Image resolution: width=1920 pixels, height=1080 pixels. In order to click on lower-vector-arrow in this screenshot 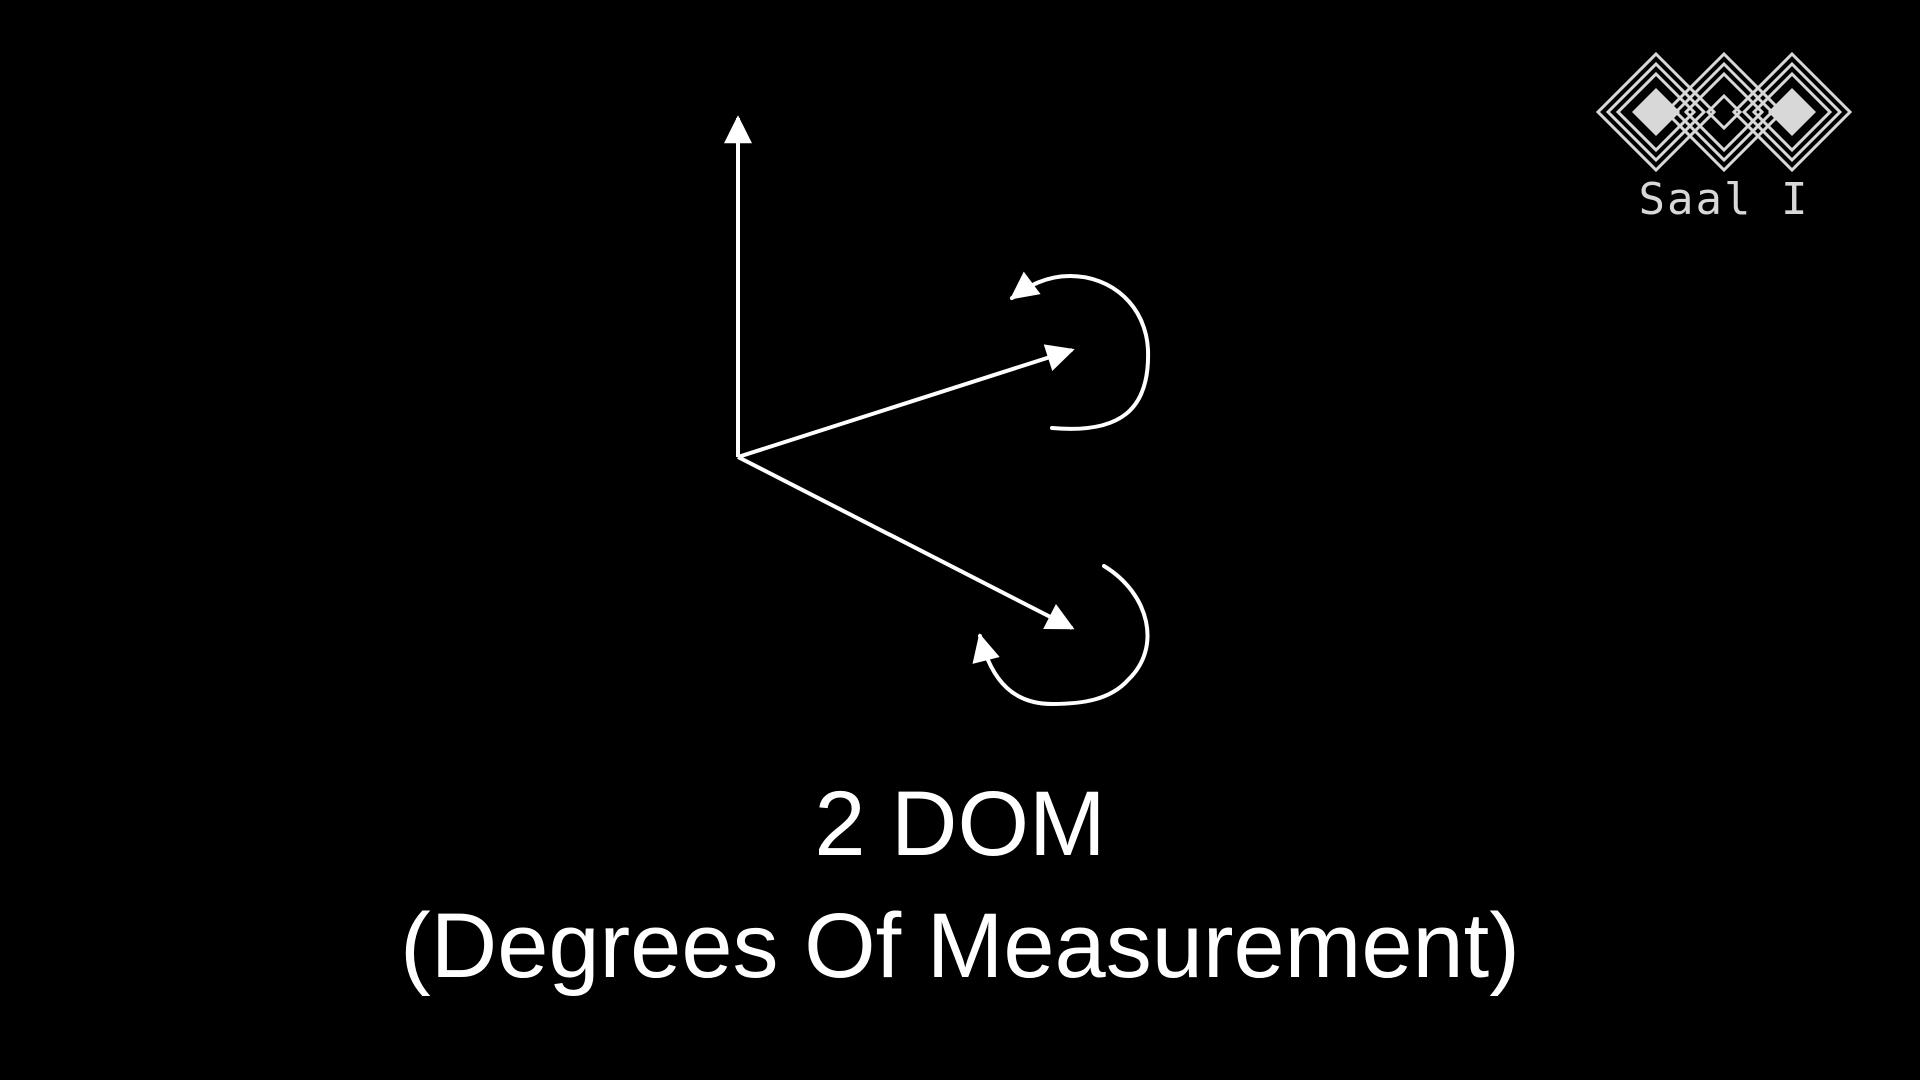, I will do `click(906, 542)`.